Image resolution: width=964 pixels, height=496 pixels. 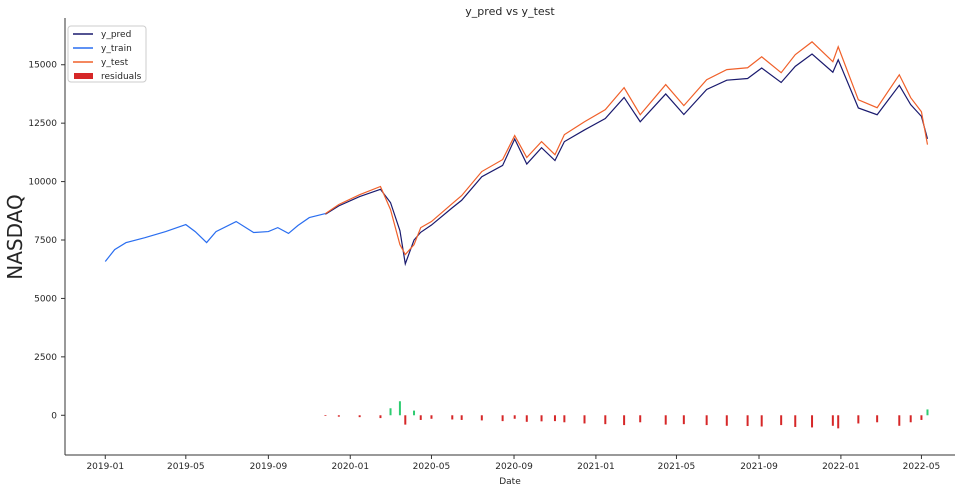 I want to click on x-axis-label: Date, so click(x=510, y=482).